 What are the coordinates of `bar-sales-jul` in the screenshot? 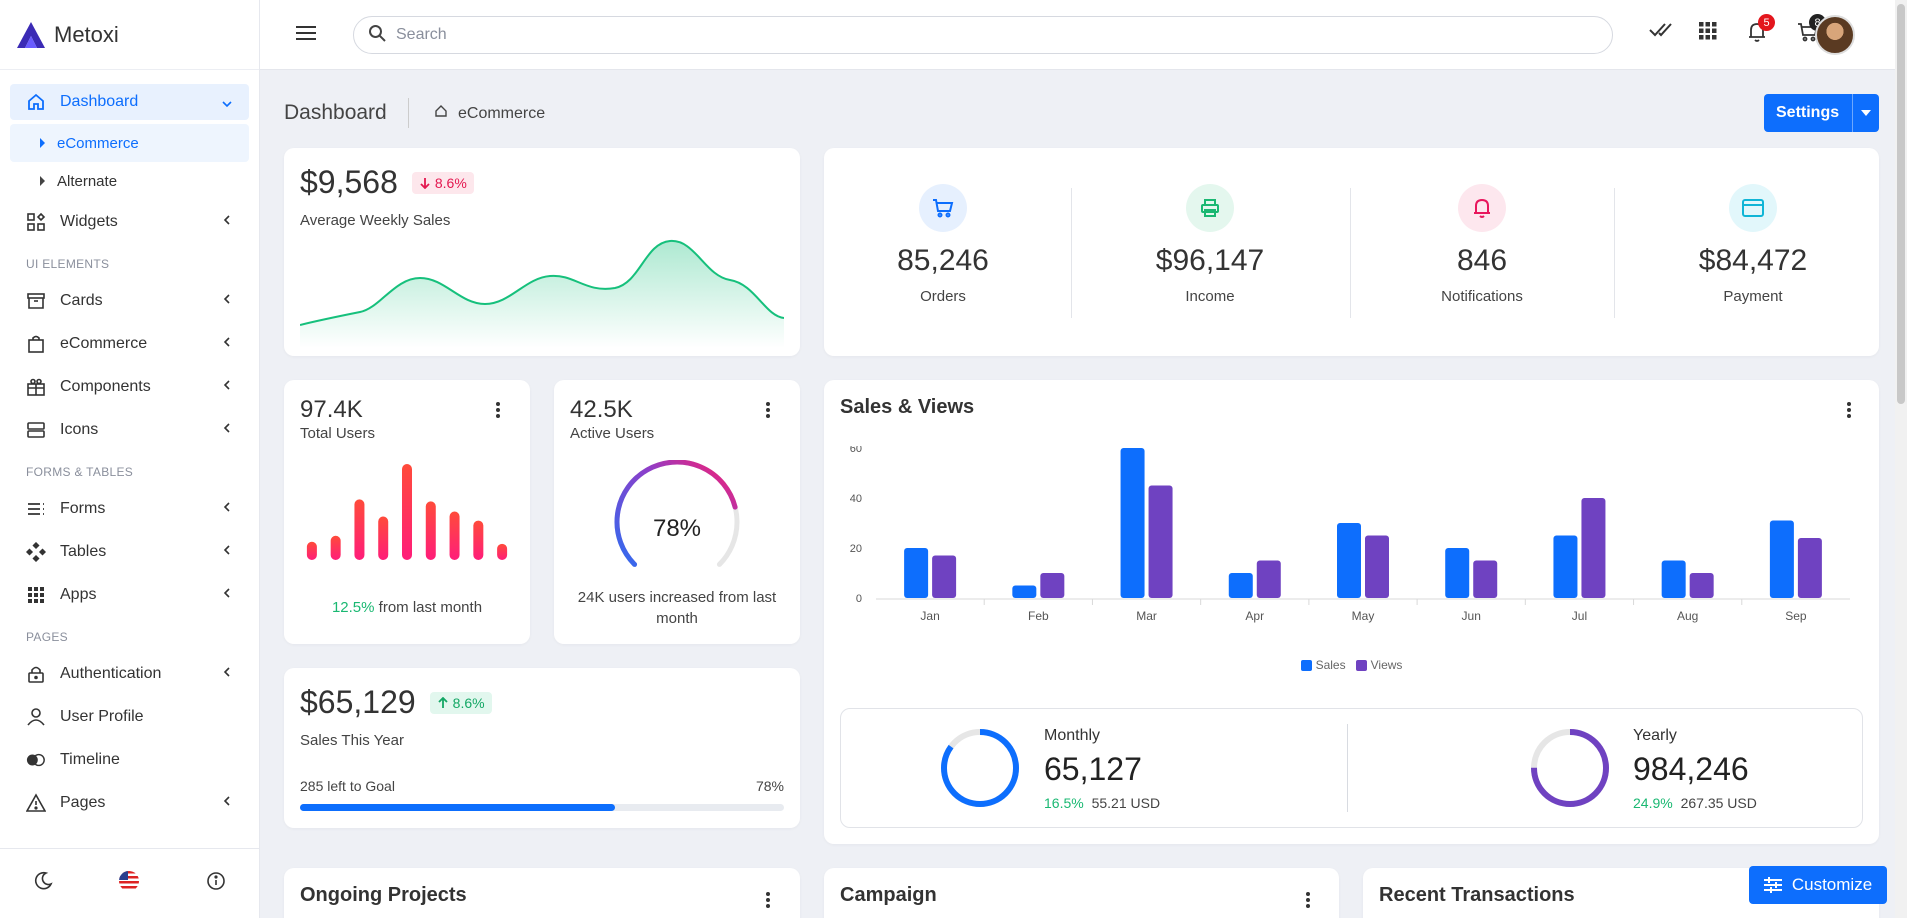 It's located at (1565, 567).